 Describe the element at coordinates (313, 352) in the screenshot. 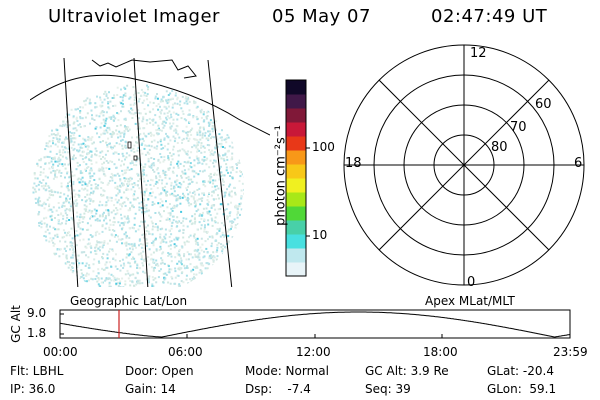

I see `altitude-xtick: 12:00` at that location.